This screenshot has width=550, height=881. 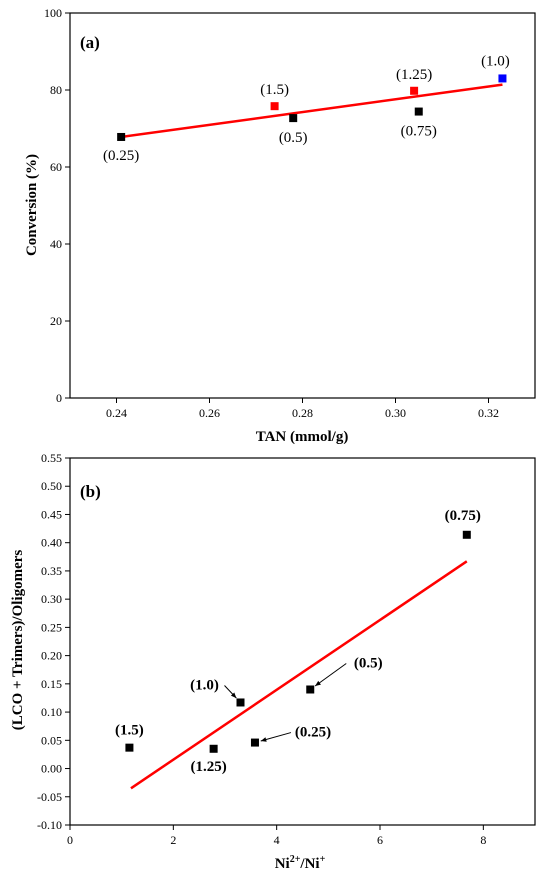 I want to click on x-axis-title-a: TAN (mmol/g), so click(x=302, y=437).